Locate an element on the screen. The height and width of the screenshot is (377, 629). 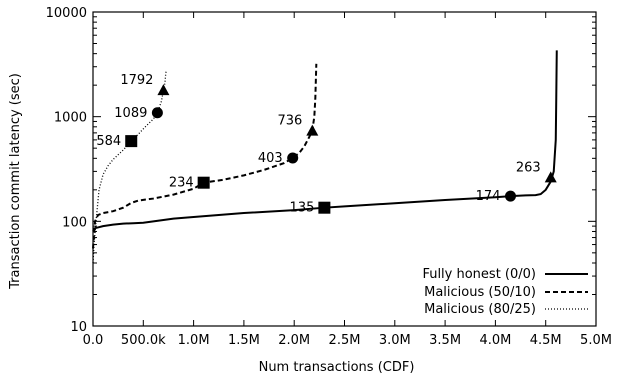
y-tick-label: 10000 is located at coordinates (66, 13).